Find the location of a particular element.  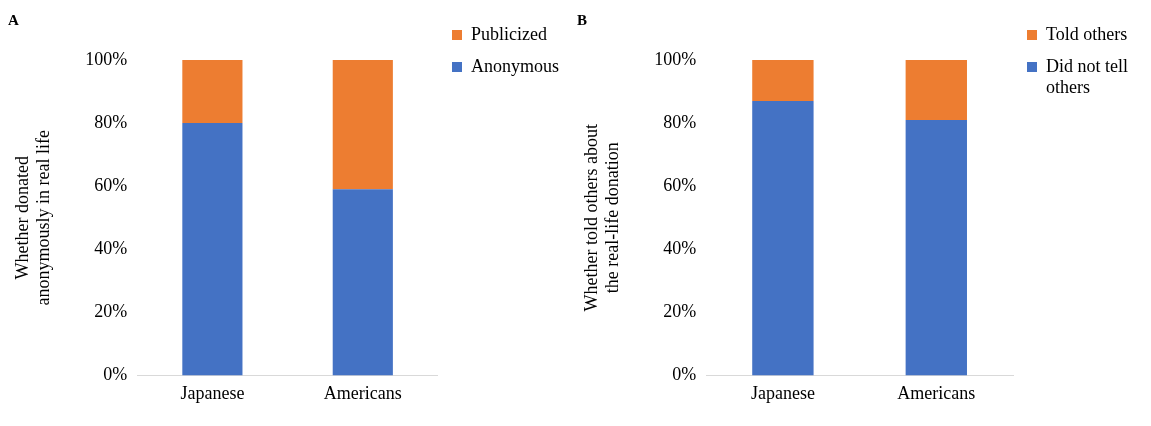

y-axis-title: Whether donated anonymously in real life is located at coordinates (32, 217).